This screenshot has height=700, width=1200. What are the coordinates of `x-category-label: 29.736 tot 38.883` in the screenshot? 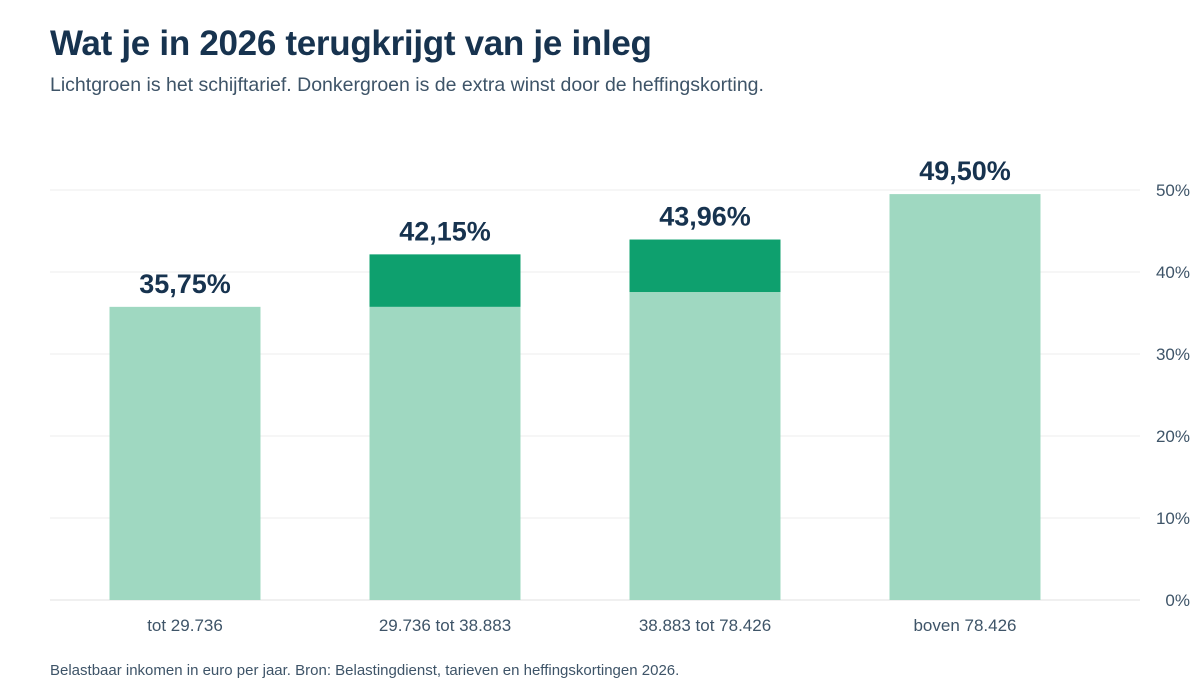 It's located at (445, 625).